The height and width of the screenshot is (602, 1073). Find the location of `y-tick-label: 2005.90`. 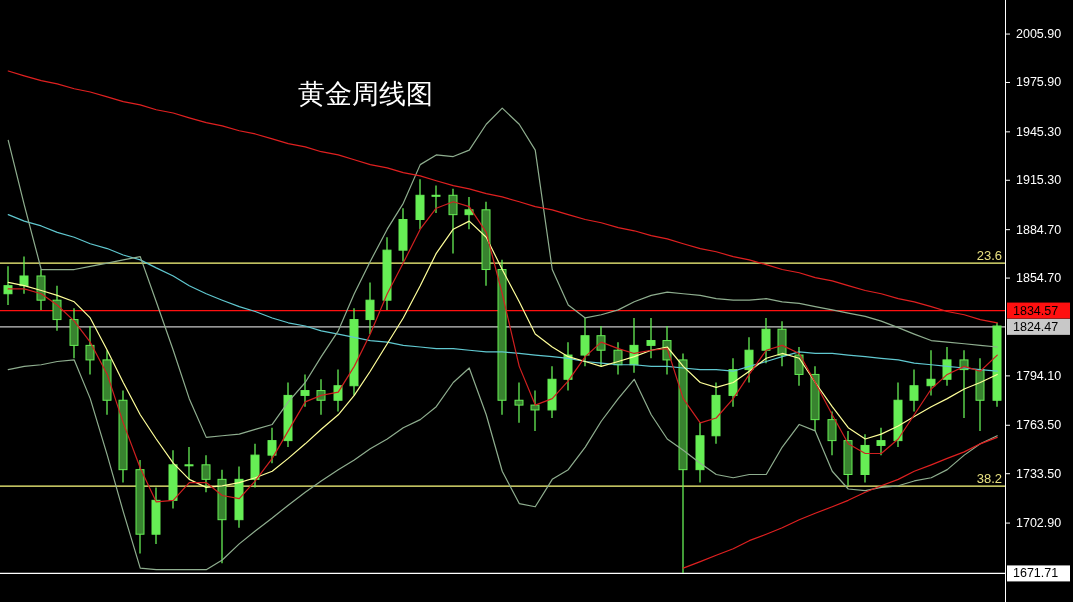

y-tick-label: 2005.90 is located at coordinates (1039, 34).